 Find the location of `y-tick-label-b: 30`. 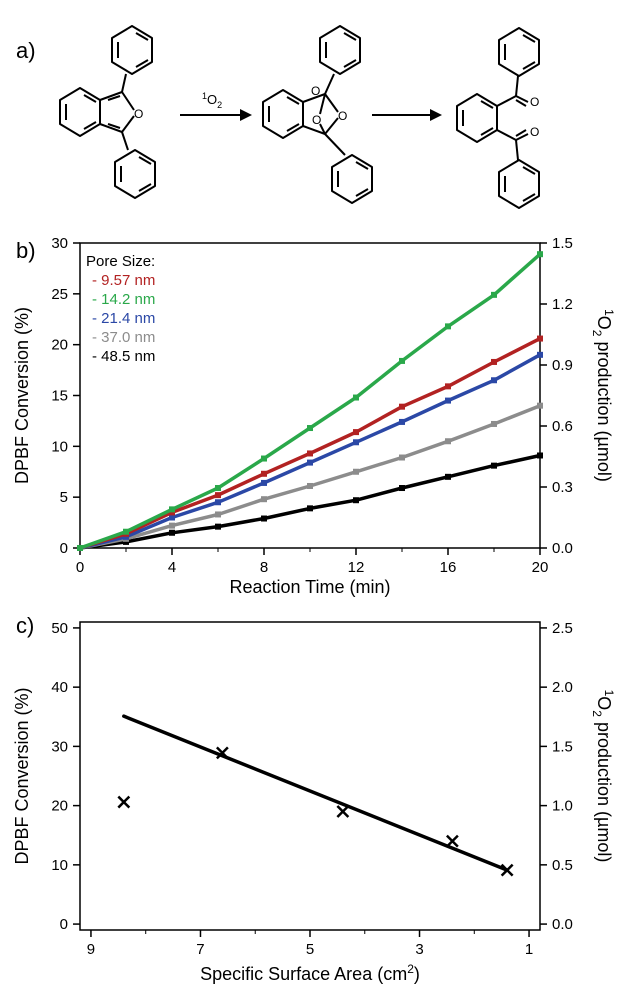

y-tick-label-b: 30 is located at coordinates (59, 243).